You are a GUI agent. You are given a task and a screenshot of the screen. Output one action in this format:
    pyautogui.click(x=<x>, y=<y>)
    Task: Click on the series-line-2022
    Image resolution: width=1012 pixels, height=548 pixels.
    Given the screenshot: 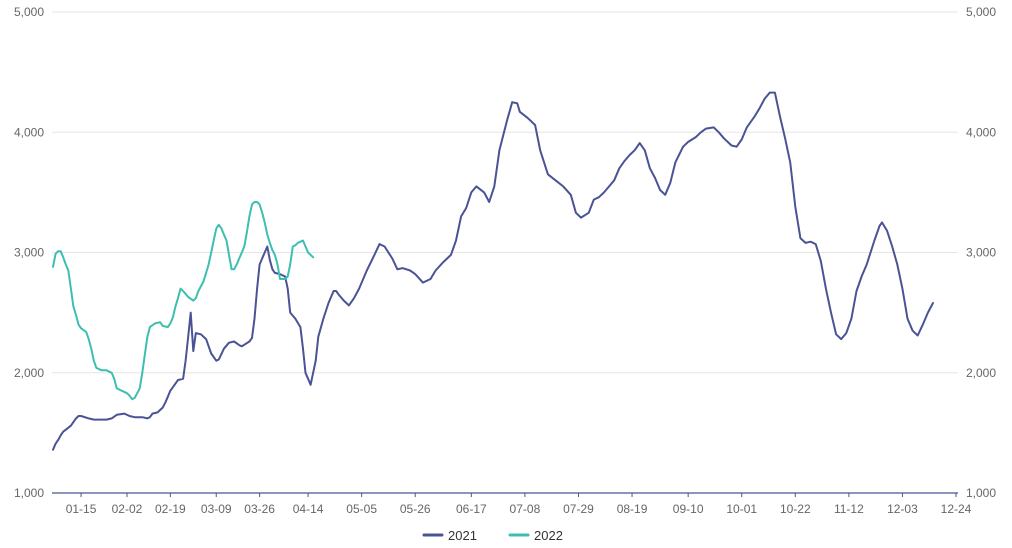 What is the action you would take?
    pyautogui.click(x=183, y=301)
    